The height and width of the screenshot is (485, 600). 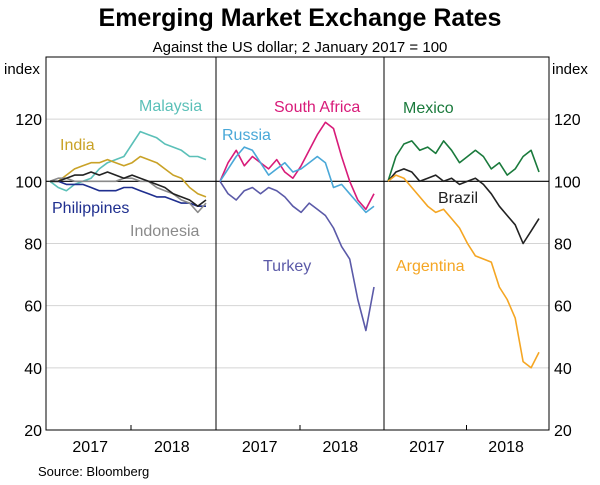 I want to click on y-tick-left-40: 40, so click(x=33, y=369).